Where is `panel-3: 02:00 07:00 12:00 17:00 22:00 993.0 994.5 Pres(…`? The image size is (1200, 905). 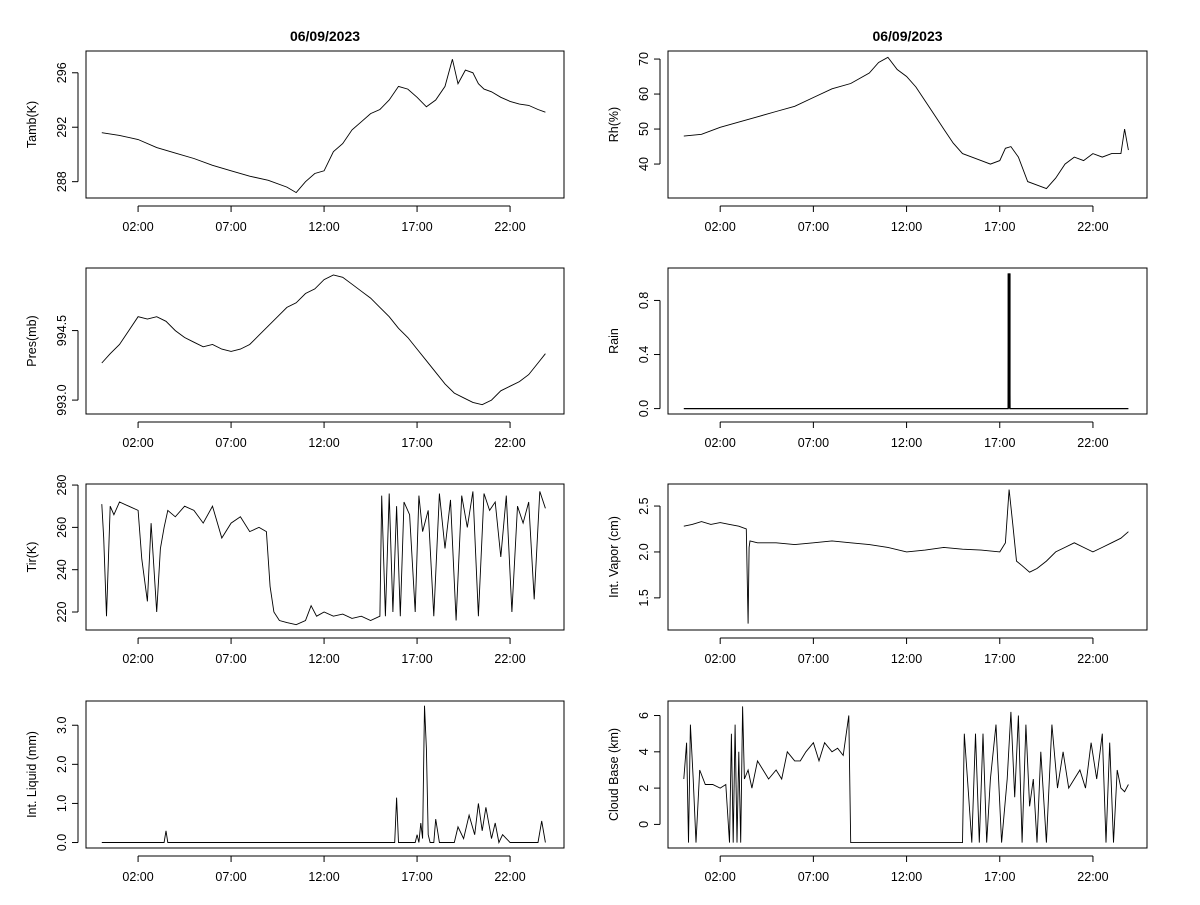
panel-3: 02:00 07:00 12:00 17:00 22:00 993.0 994.5 Pres(… is located at coordinates (295, 358).